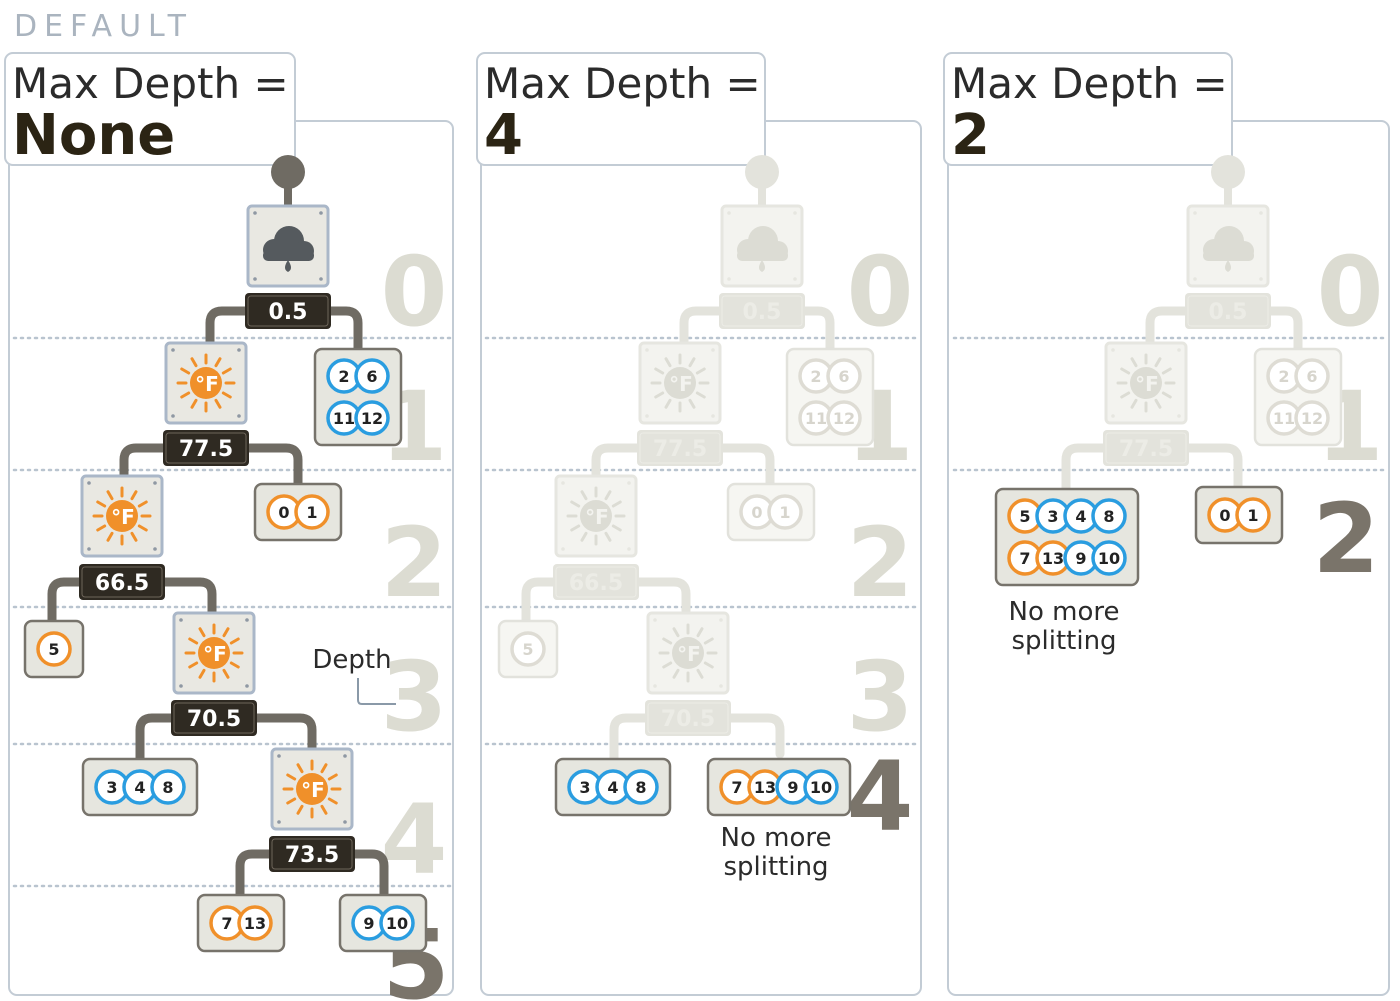 The width and height of the screenshot is (1400, 1001). Describe the element at coordinates (816, 418) in the screenshot. I see `sample-id: 11` at that location.